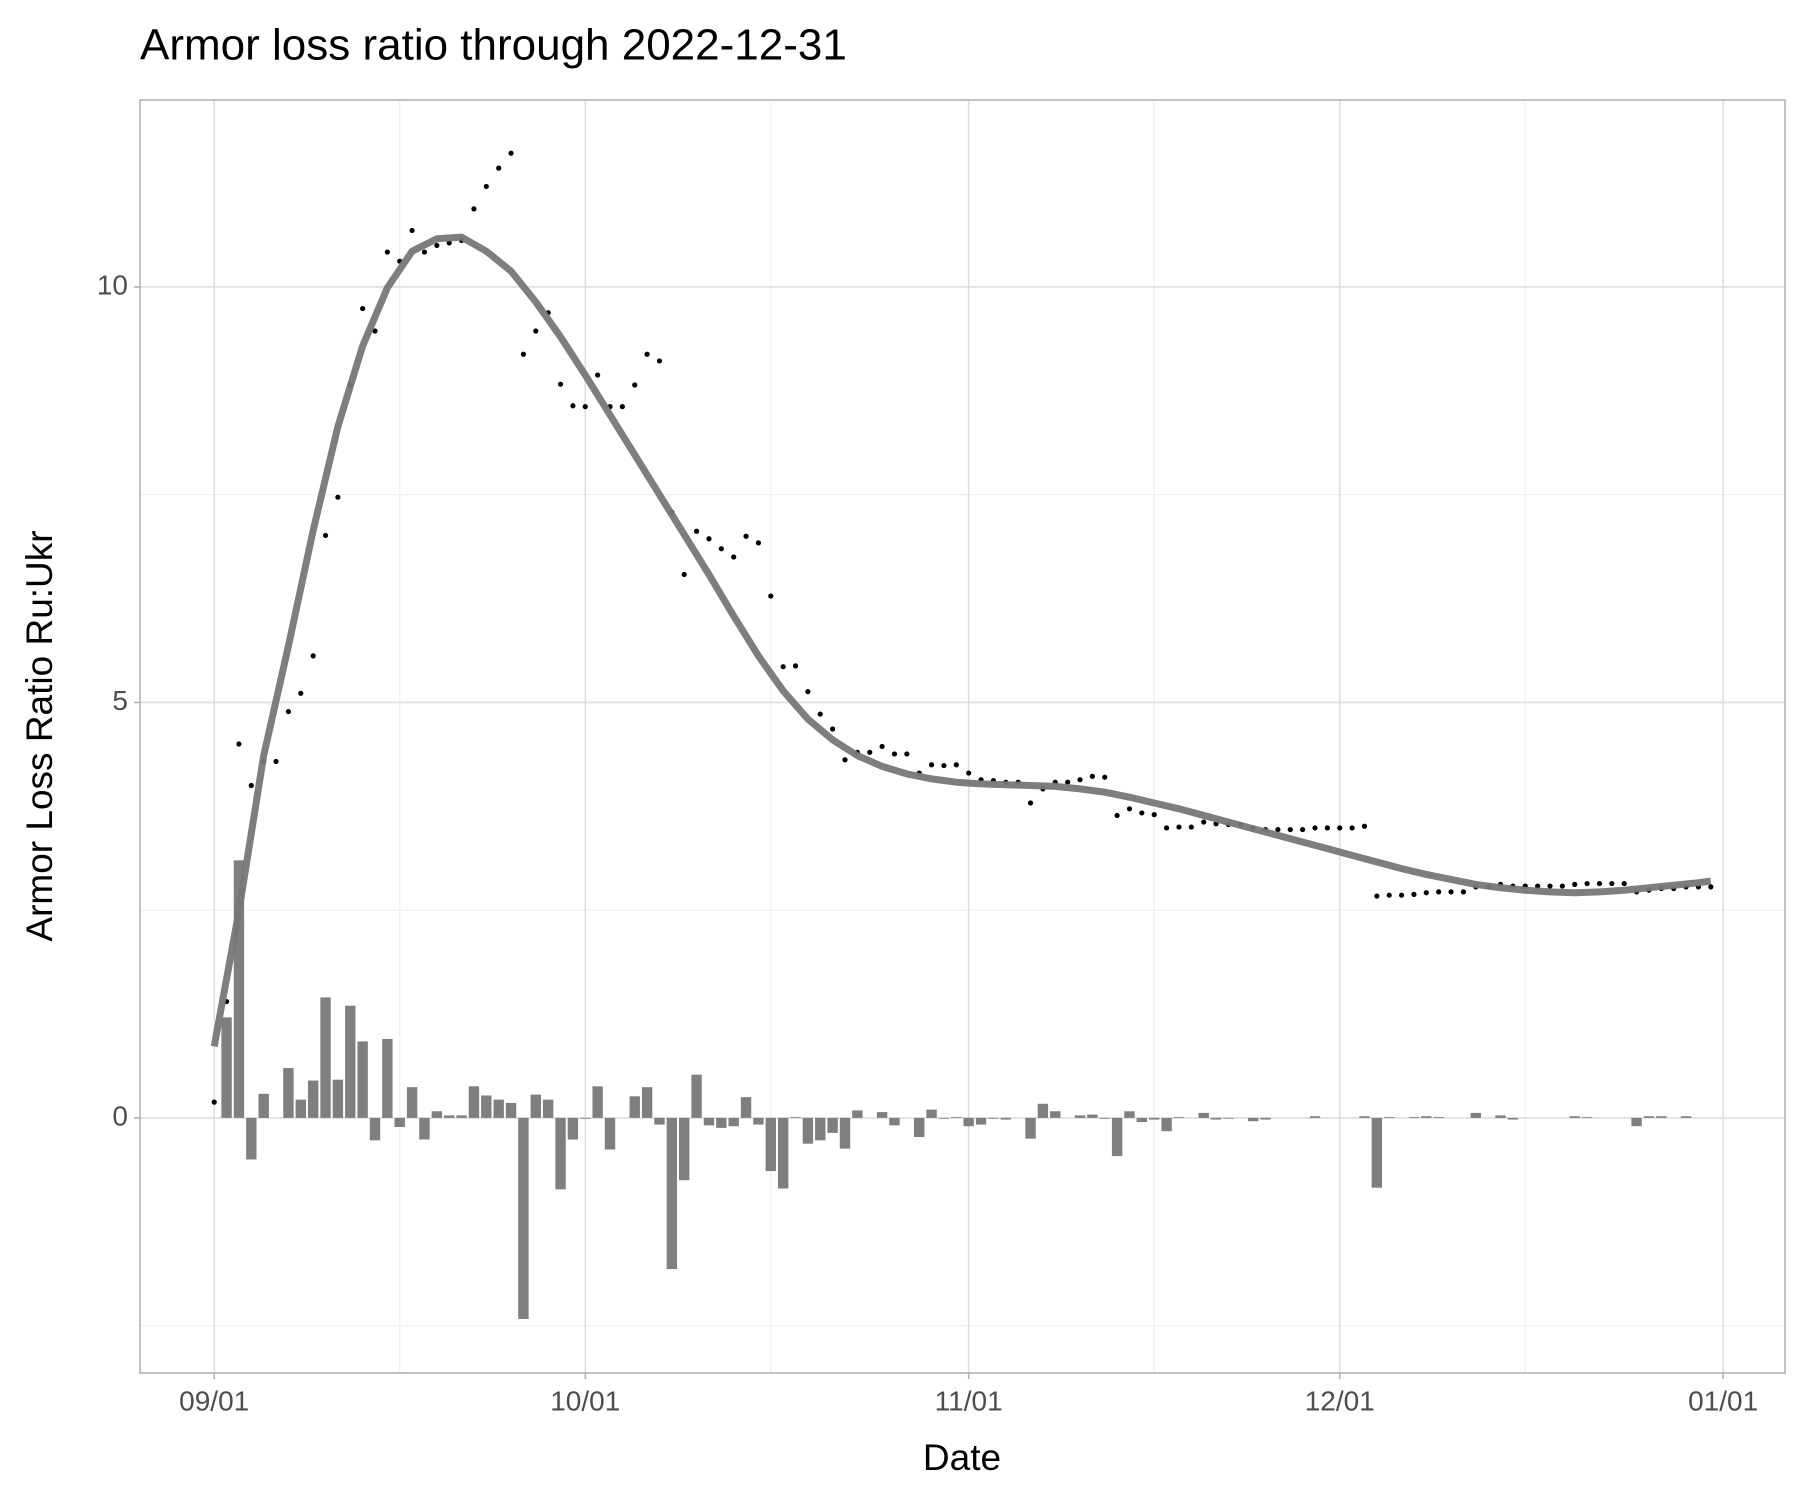 This screenshot has width=1800, height=1500. Describe the element at coordinates (1723, 1400) in the screenshot. I see `x-tick-label: 01/01` at that location.